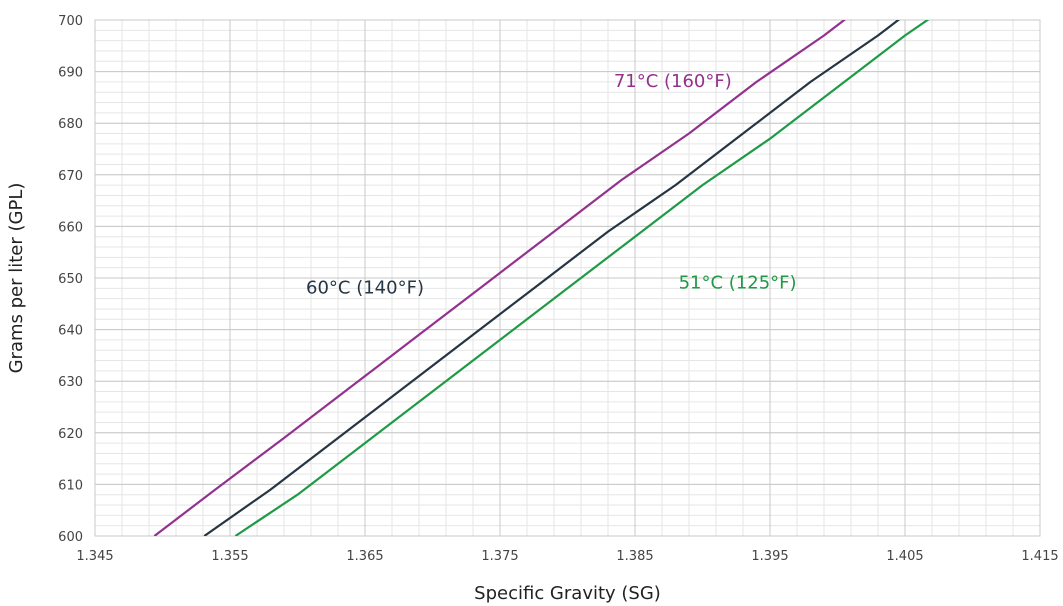 This screenshot has width=1063, height=606. I want to click on y-tick-label: 630, so click(70, 382).